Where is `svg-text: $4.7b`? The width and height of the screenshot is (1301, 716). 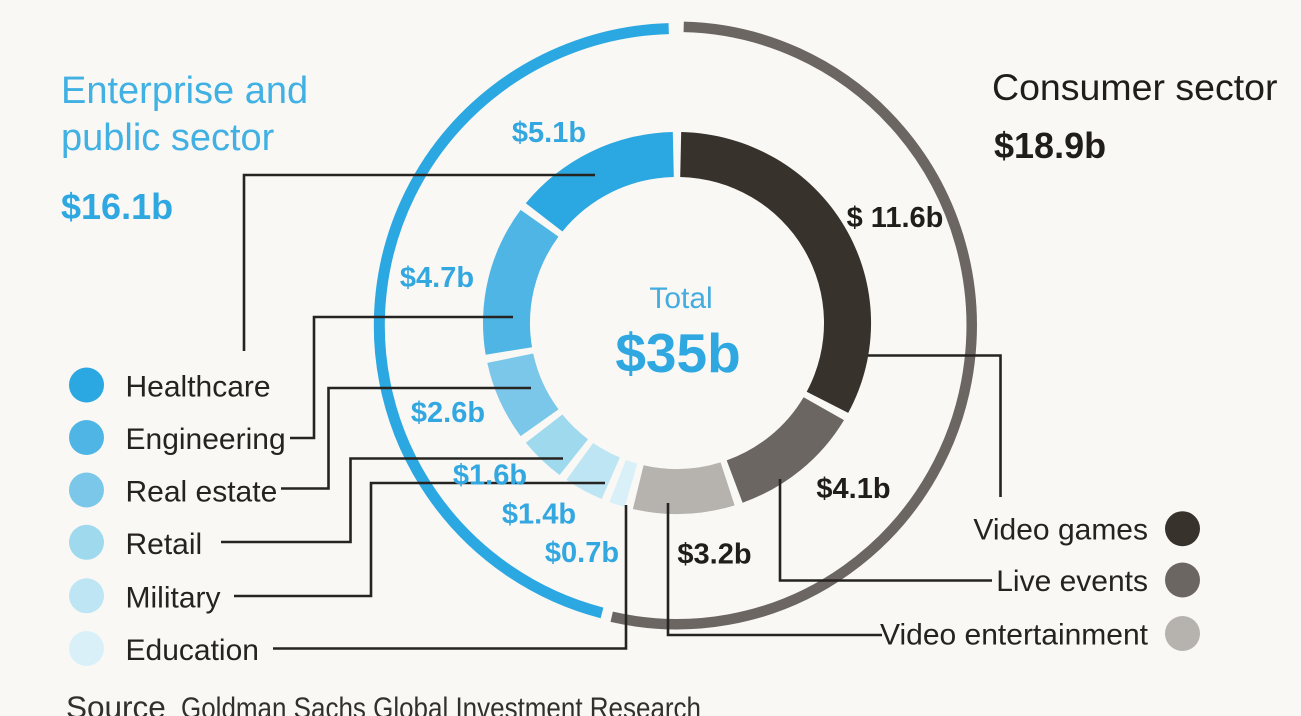 svg-text: $4.7b is located at coordinates (437, 278).